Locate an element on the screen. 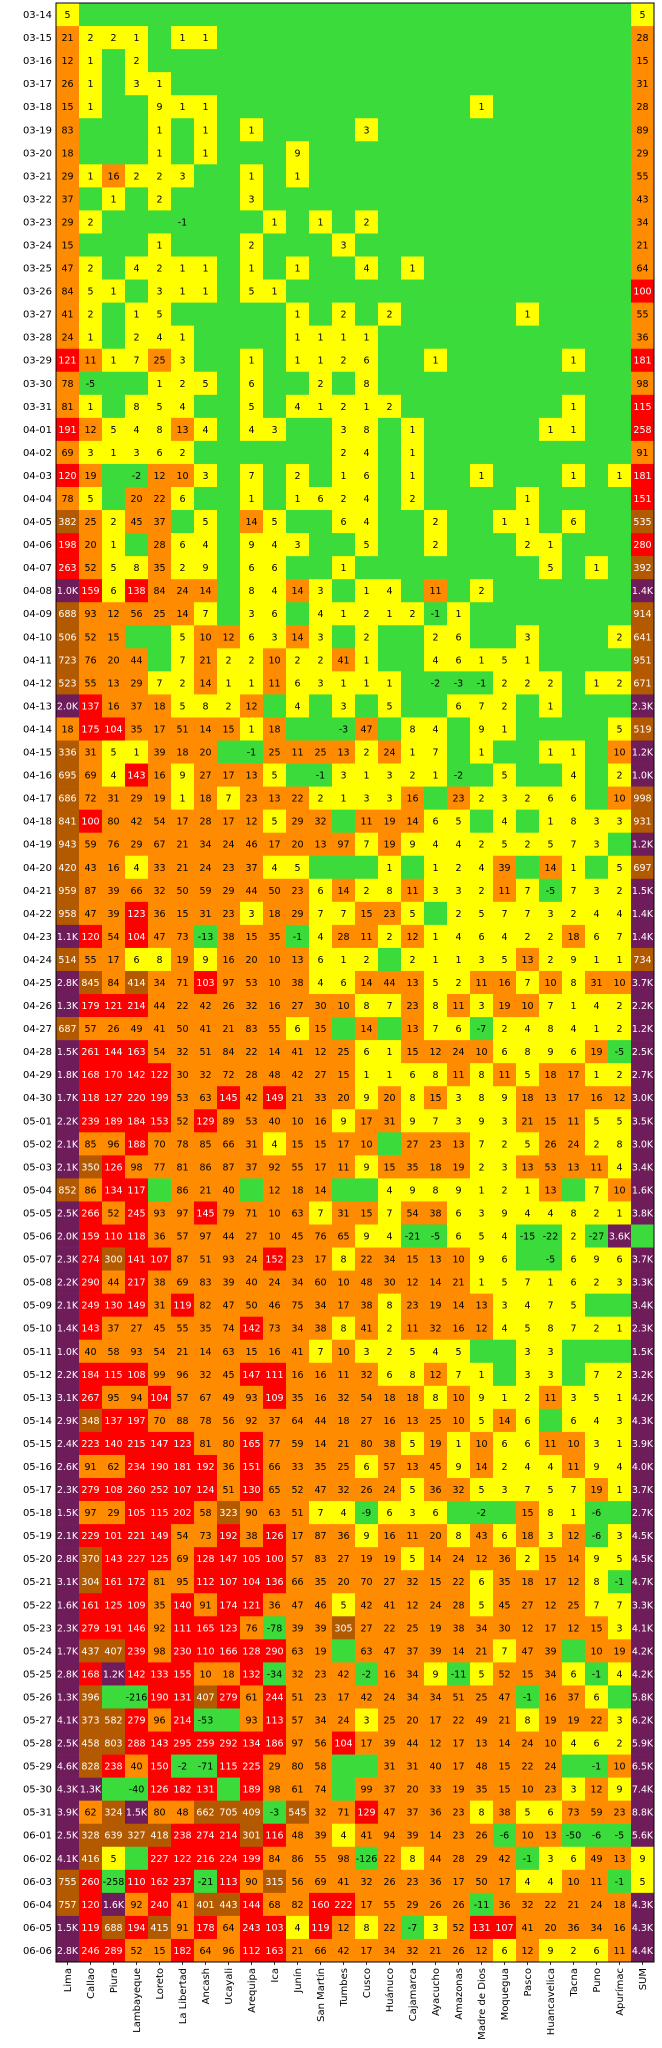 The image size is (662, 2048). cell-value-label: 98 is located at coordinates (343, 1859).